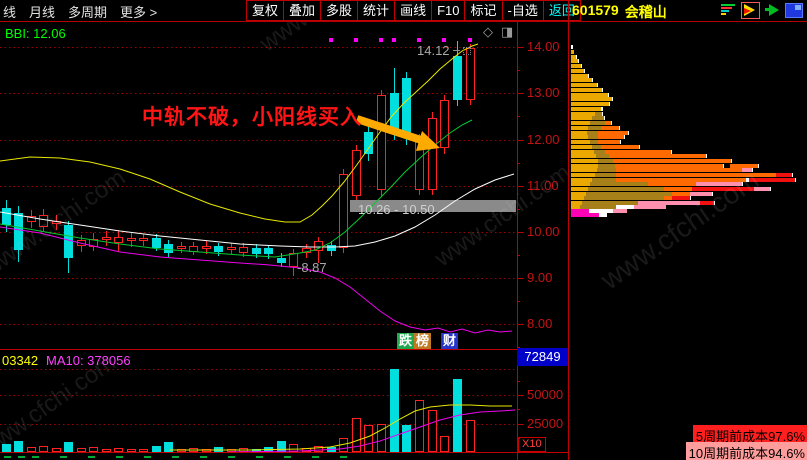  Describe the element at coordinates (522, 10) in the screenshot. I see `toolbar-button-7: -自选` at that location.